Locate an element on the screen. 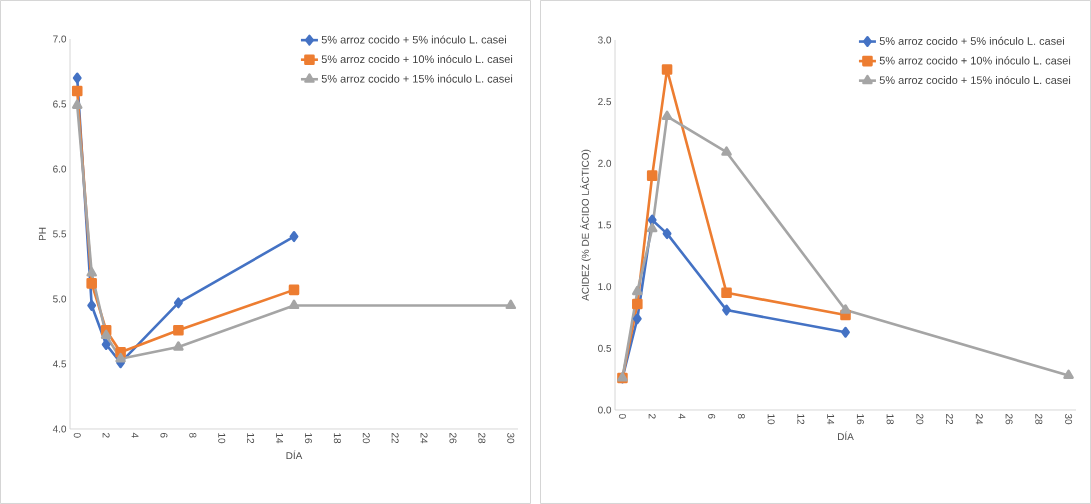 The image size is (1091, 504). y-axis-title: PH is located at coordinates (42, 234).